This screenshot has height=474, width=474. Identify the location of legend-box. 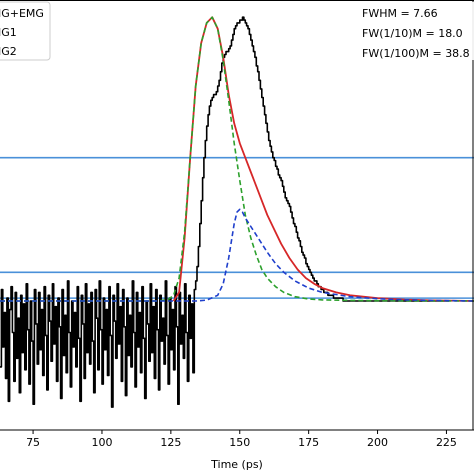
(25, 31).